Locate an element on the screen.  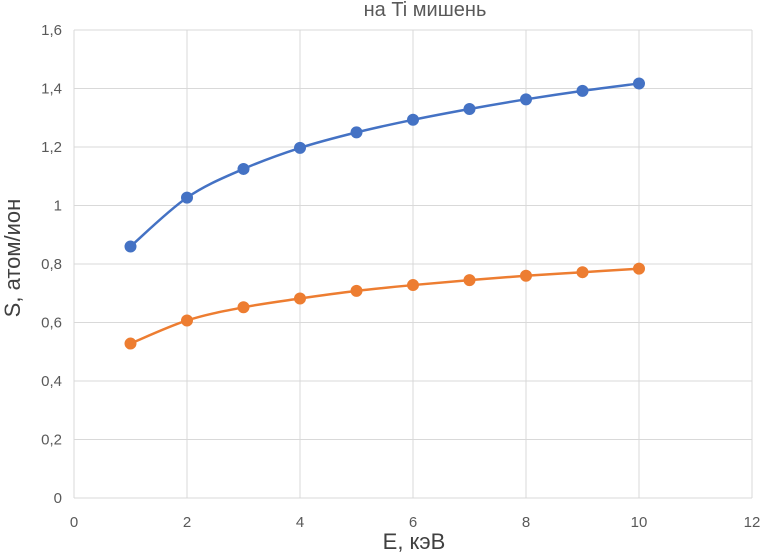
x-tick-label: 0 is located at coordinates (74, 522).